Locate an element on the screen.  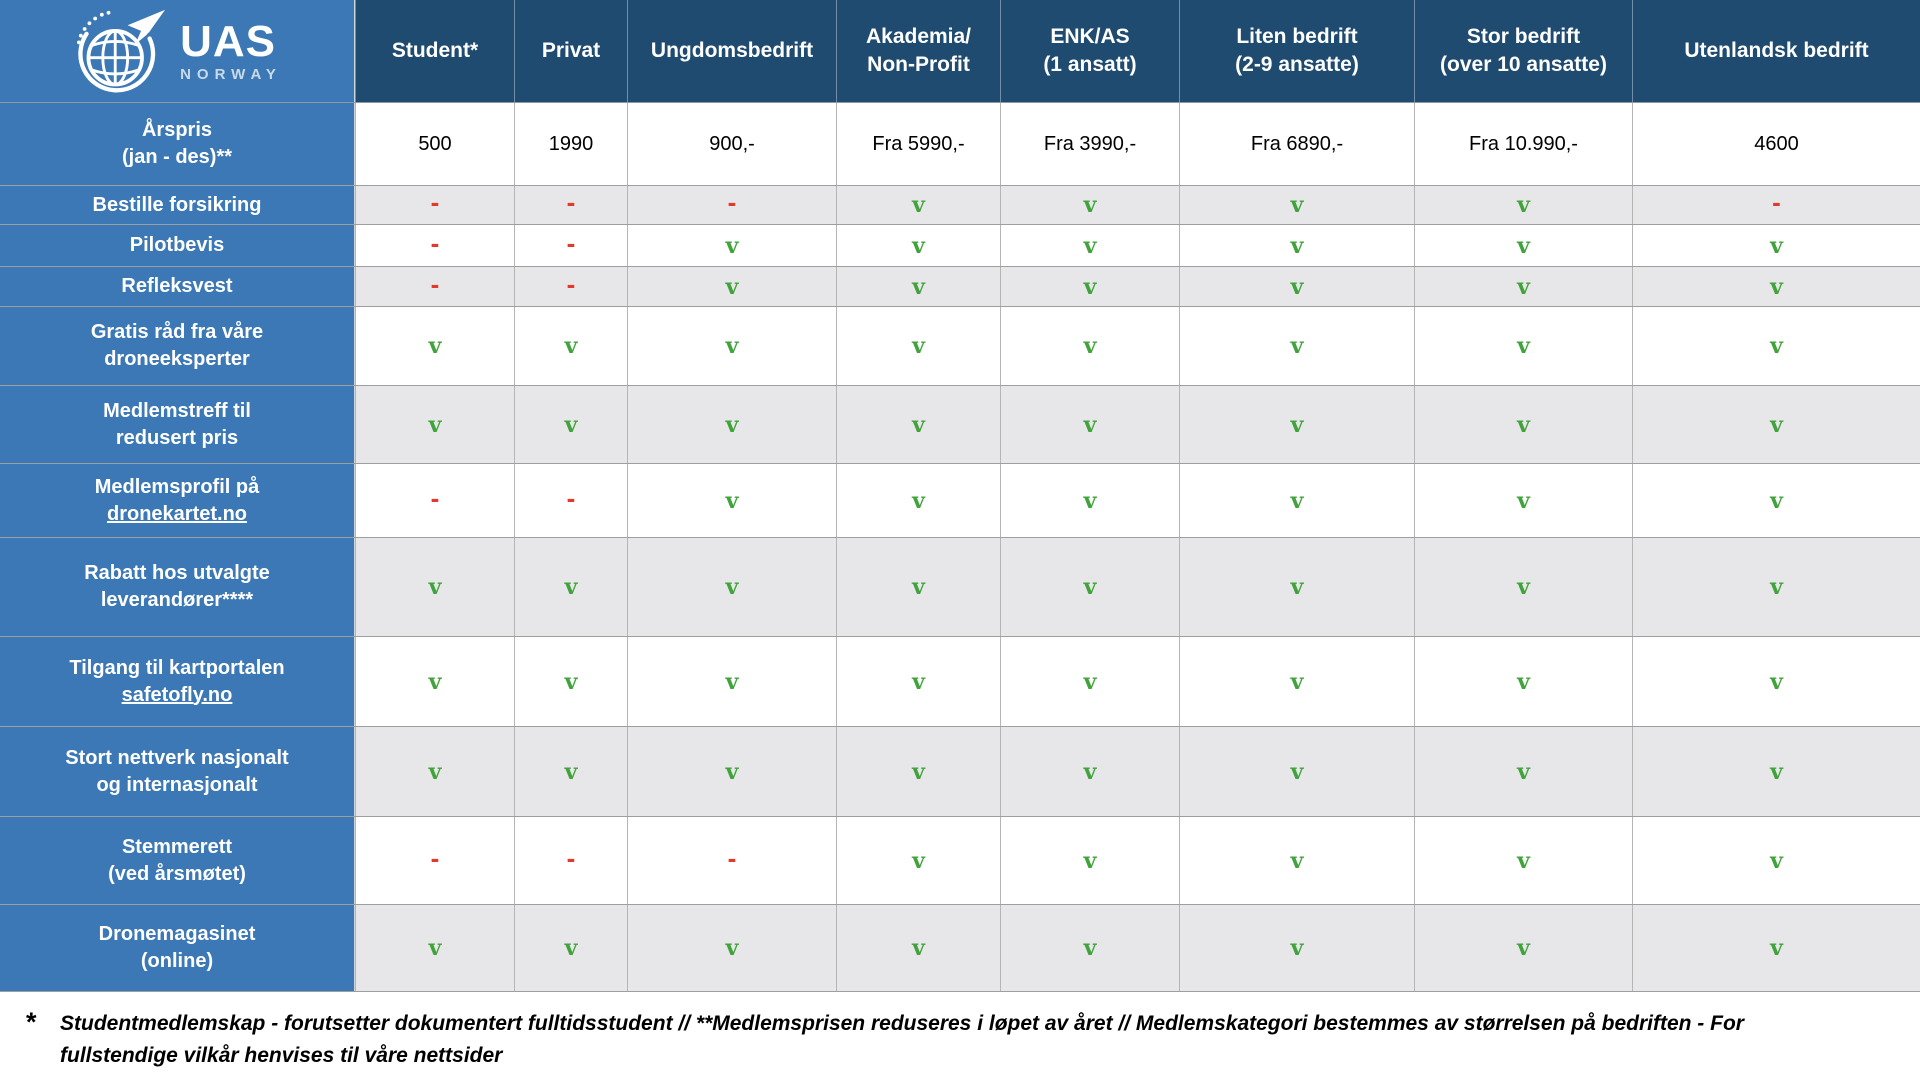
dotted-arc is located at coordinates (94, 27).